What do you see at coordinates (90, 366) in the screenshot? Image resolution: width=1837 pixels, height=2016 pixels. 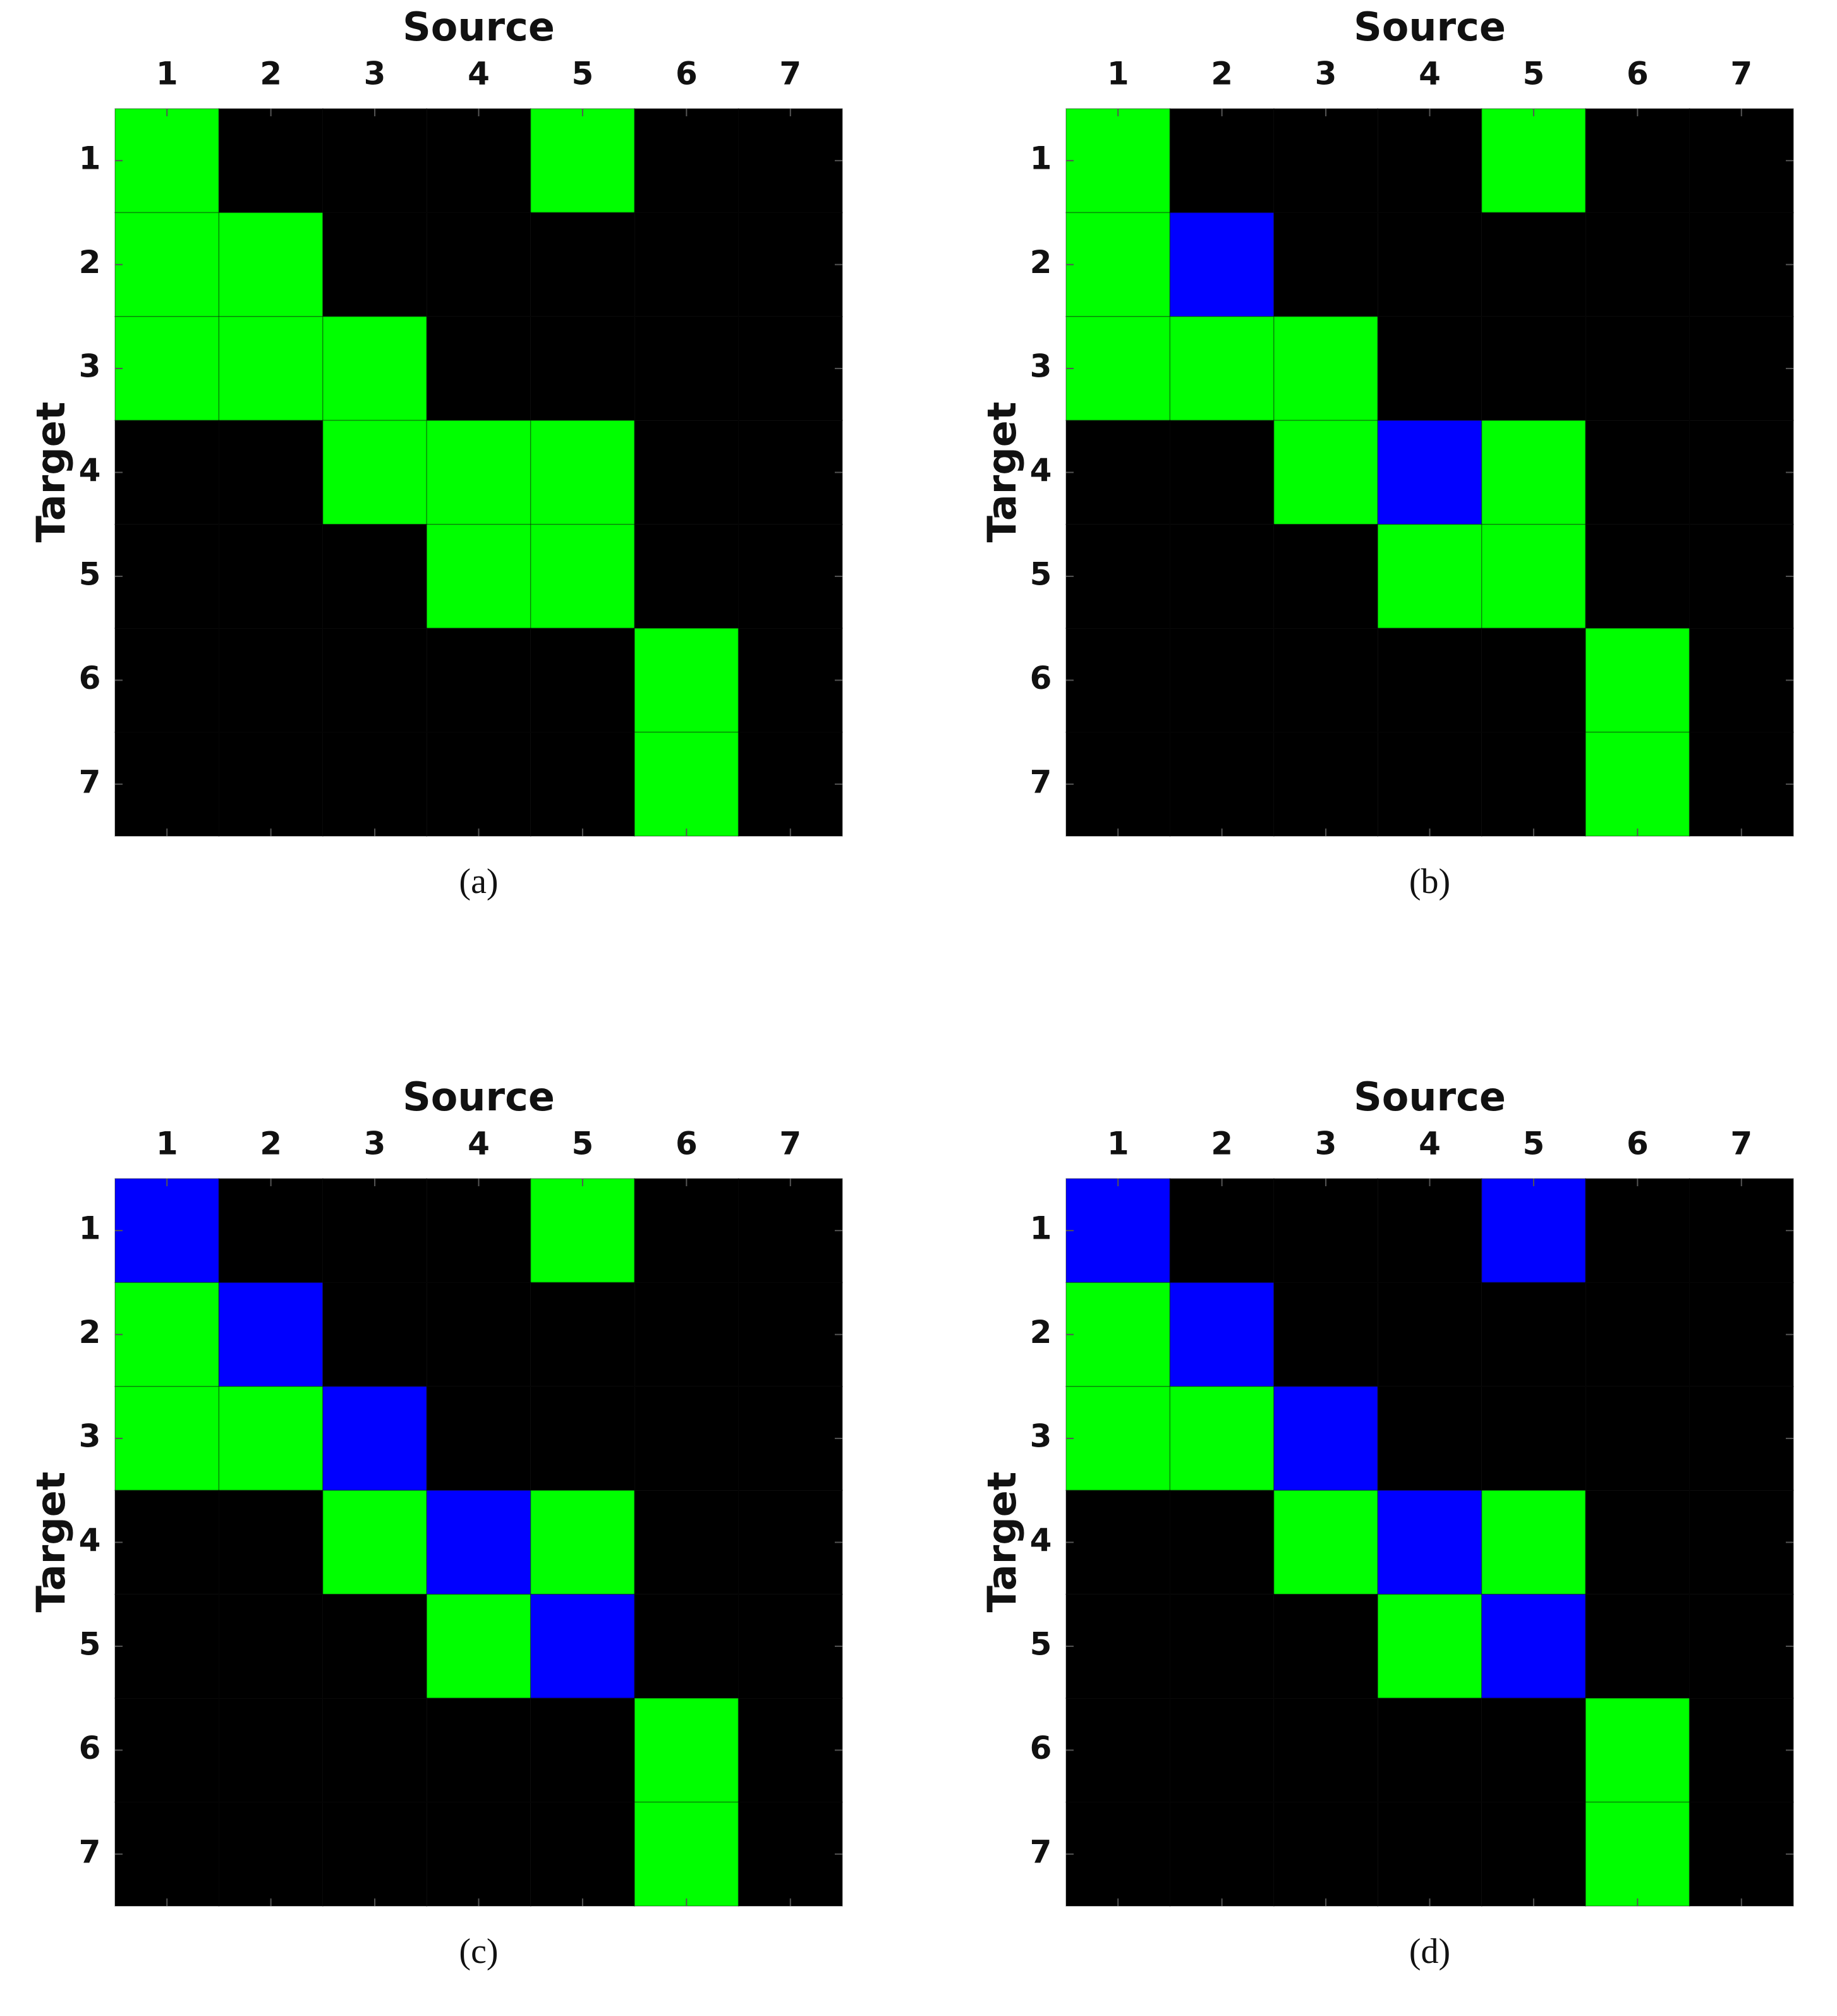 I see `y-tick-label: 3` at bounding box center [90, 366].